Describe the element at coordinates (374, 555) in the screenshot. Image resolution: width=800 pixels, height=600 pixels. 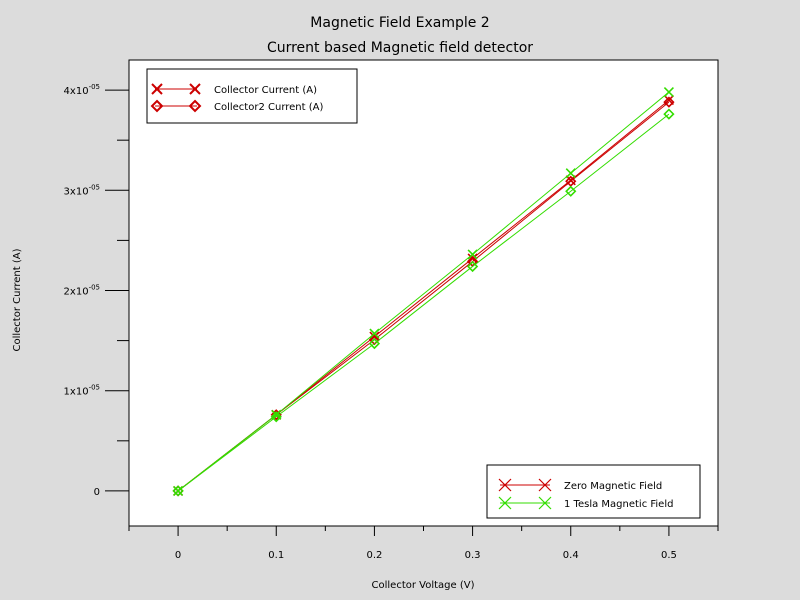
I see `x-tick-label: 0.2` at that location.